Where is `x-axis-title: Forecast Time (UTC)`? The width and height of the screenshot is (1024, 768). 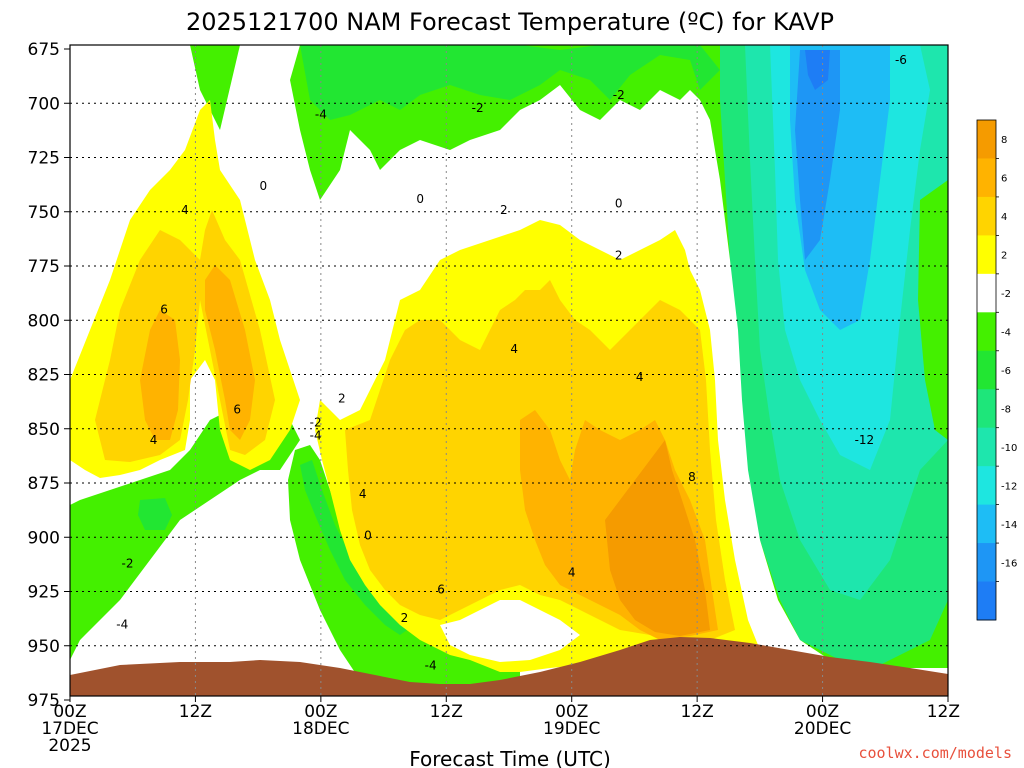
x-axis-title: Forecast Time (UTC) is located at coordinates (510, 757).